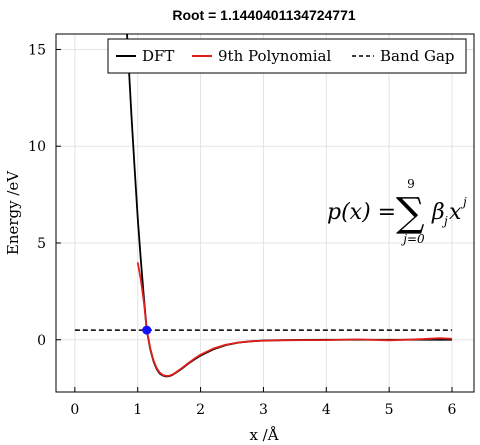  What do you see at coordinates (452, 410) in the screenshot?
I see `x-tick-label: 6` at bounding box center [452, 410].